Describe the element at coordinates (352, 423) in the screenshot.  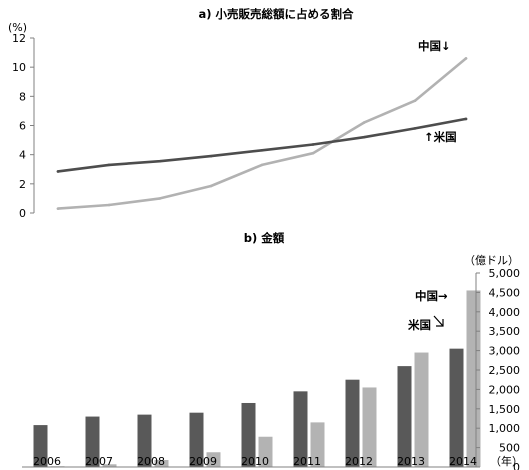
I see `us-bar-2012` at that location.